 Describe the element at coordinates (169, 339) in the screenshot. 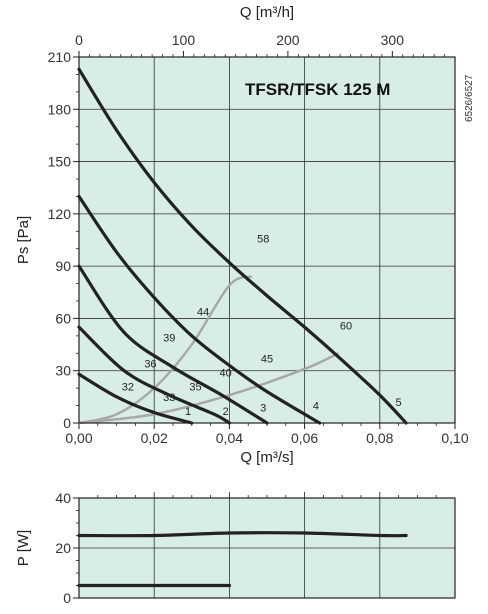

I see `point-label: 39` at that location.